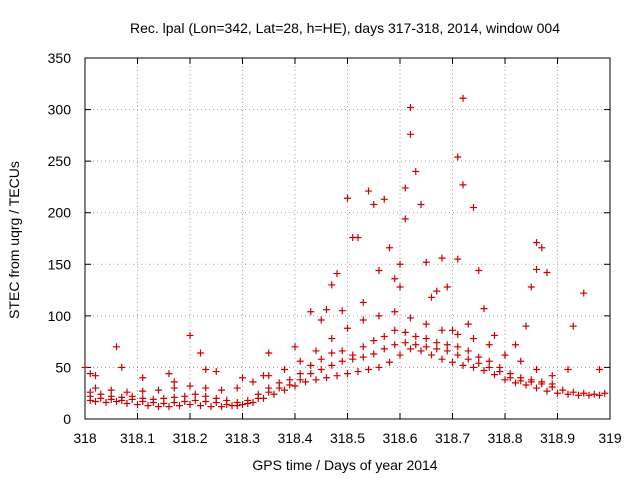 The width and height of the screenshot is (640, 480). Describe the element at coordinates (60, 316) in the screenshot. I see `y-tick-label: 100` at that location.